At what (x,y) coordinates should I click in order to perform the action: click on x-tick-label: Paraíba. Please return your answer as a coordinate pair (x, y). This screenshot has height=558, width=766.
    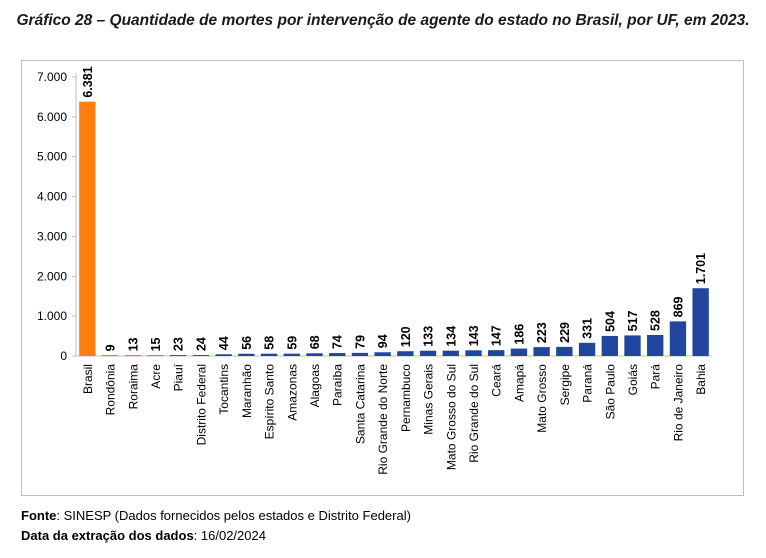
    Looking at the image, I should click on (338, 385).